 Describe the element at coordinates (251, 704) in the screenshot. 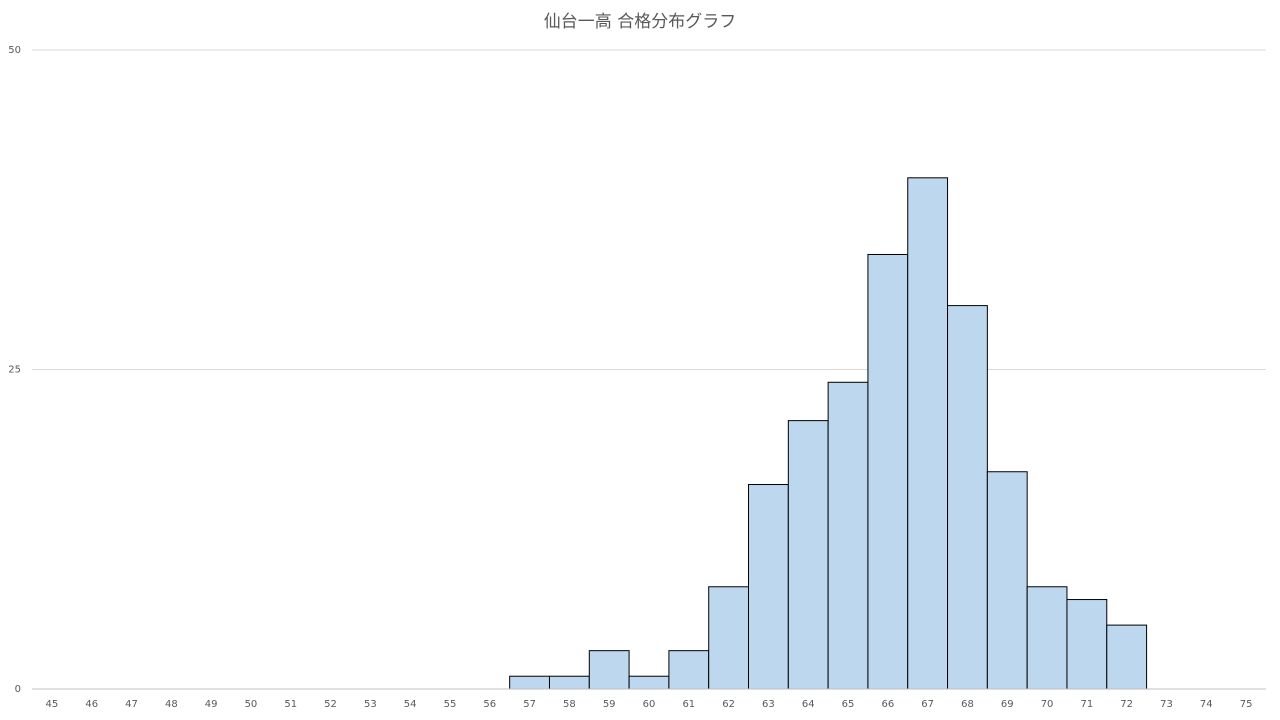

I see `x-tick-label: 50` at that location.